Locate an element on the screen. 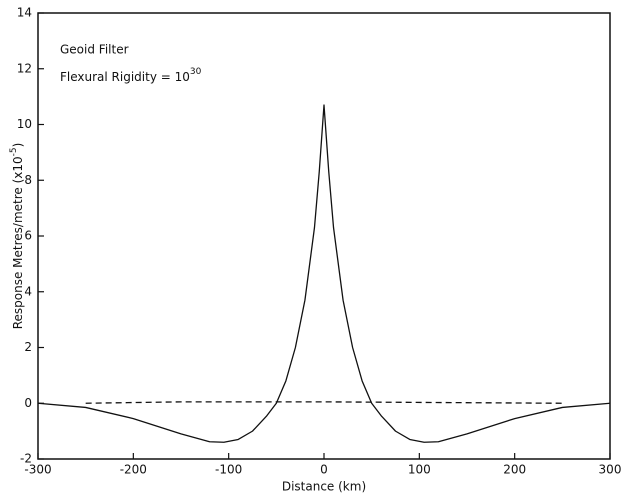  y-tick-label: 0 is located at coordinates (28, 403).